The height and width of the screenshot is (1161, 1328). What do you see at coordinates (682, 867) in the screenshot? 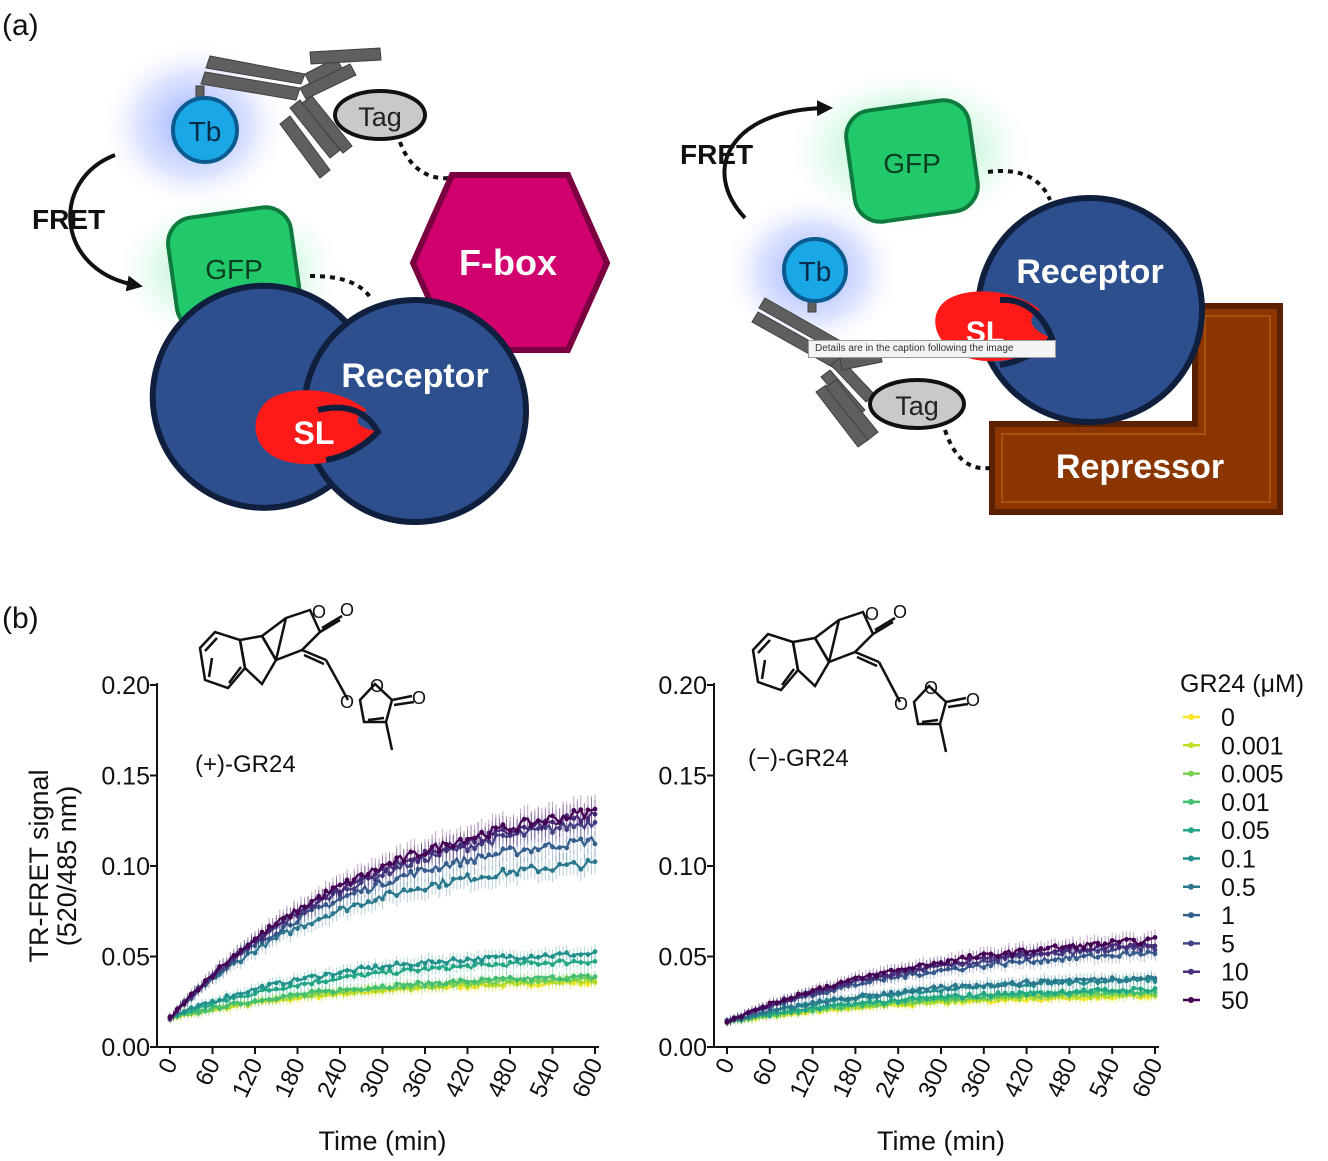
I see `y-tick-label: 0.10` at bounding box center [682, 867].